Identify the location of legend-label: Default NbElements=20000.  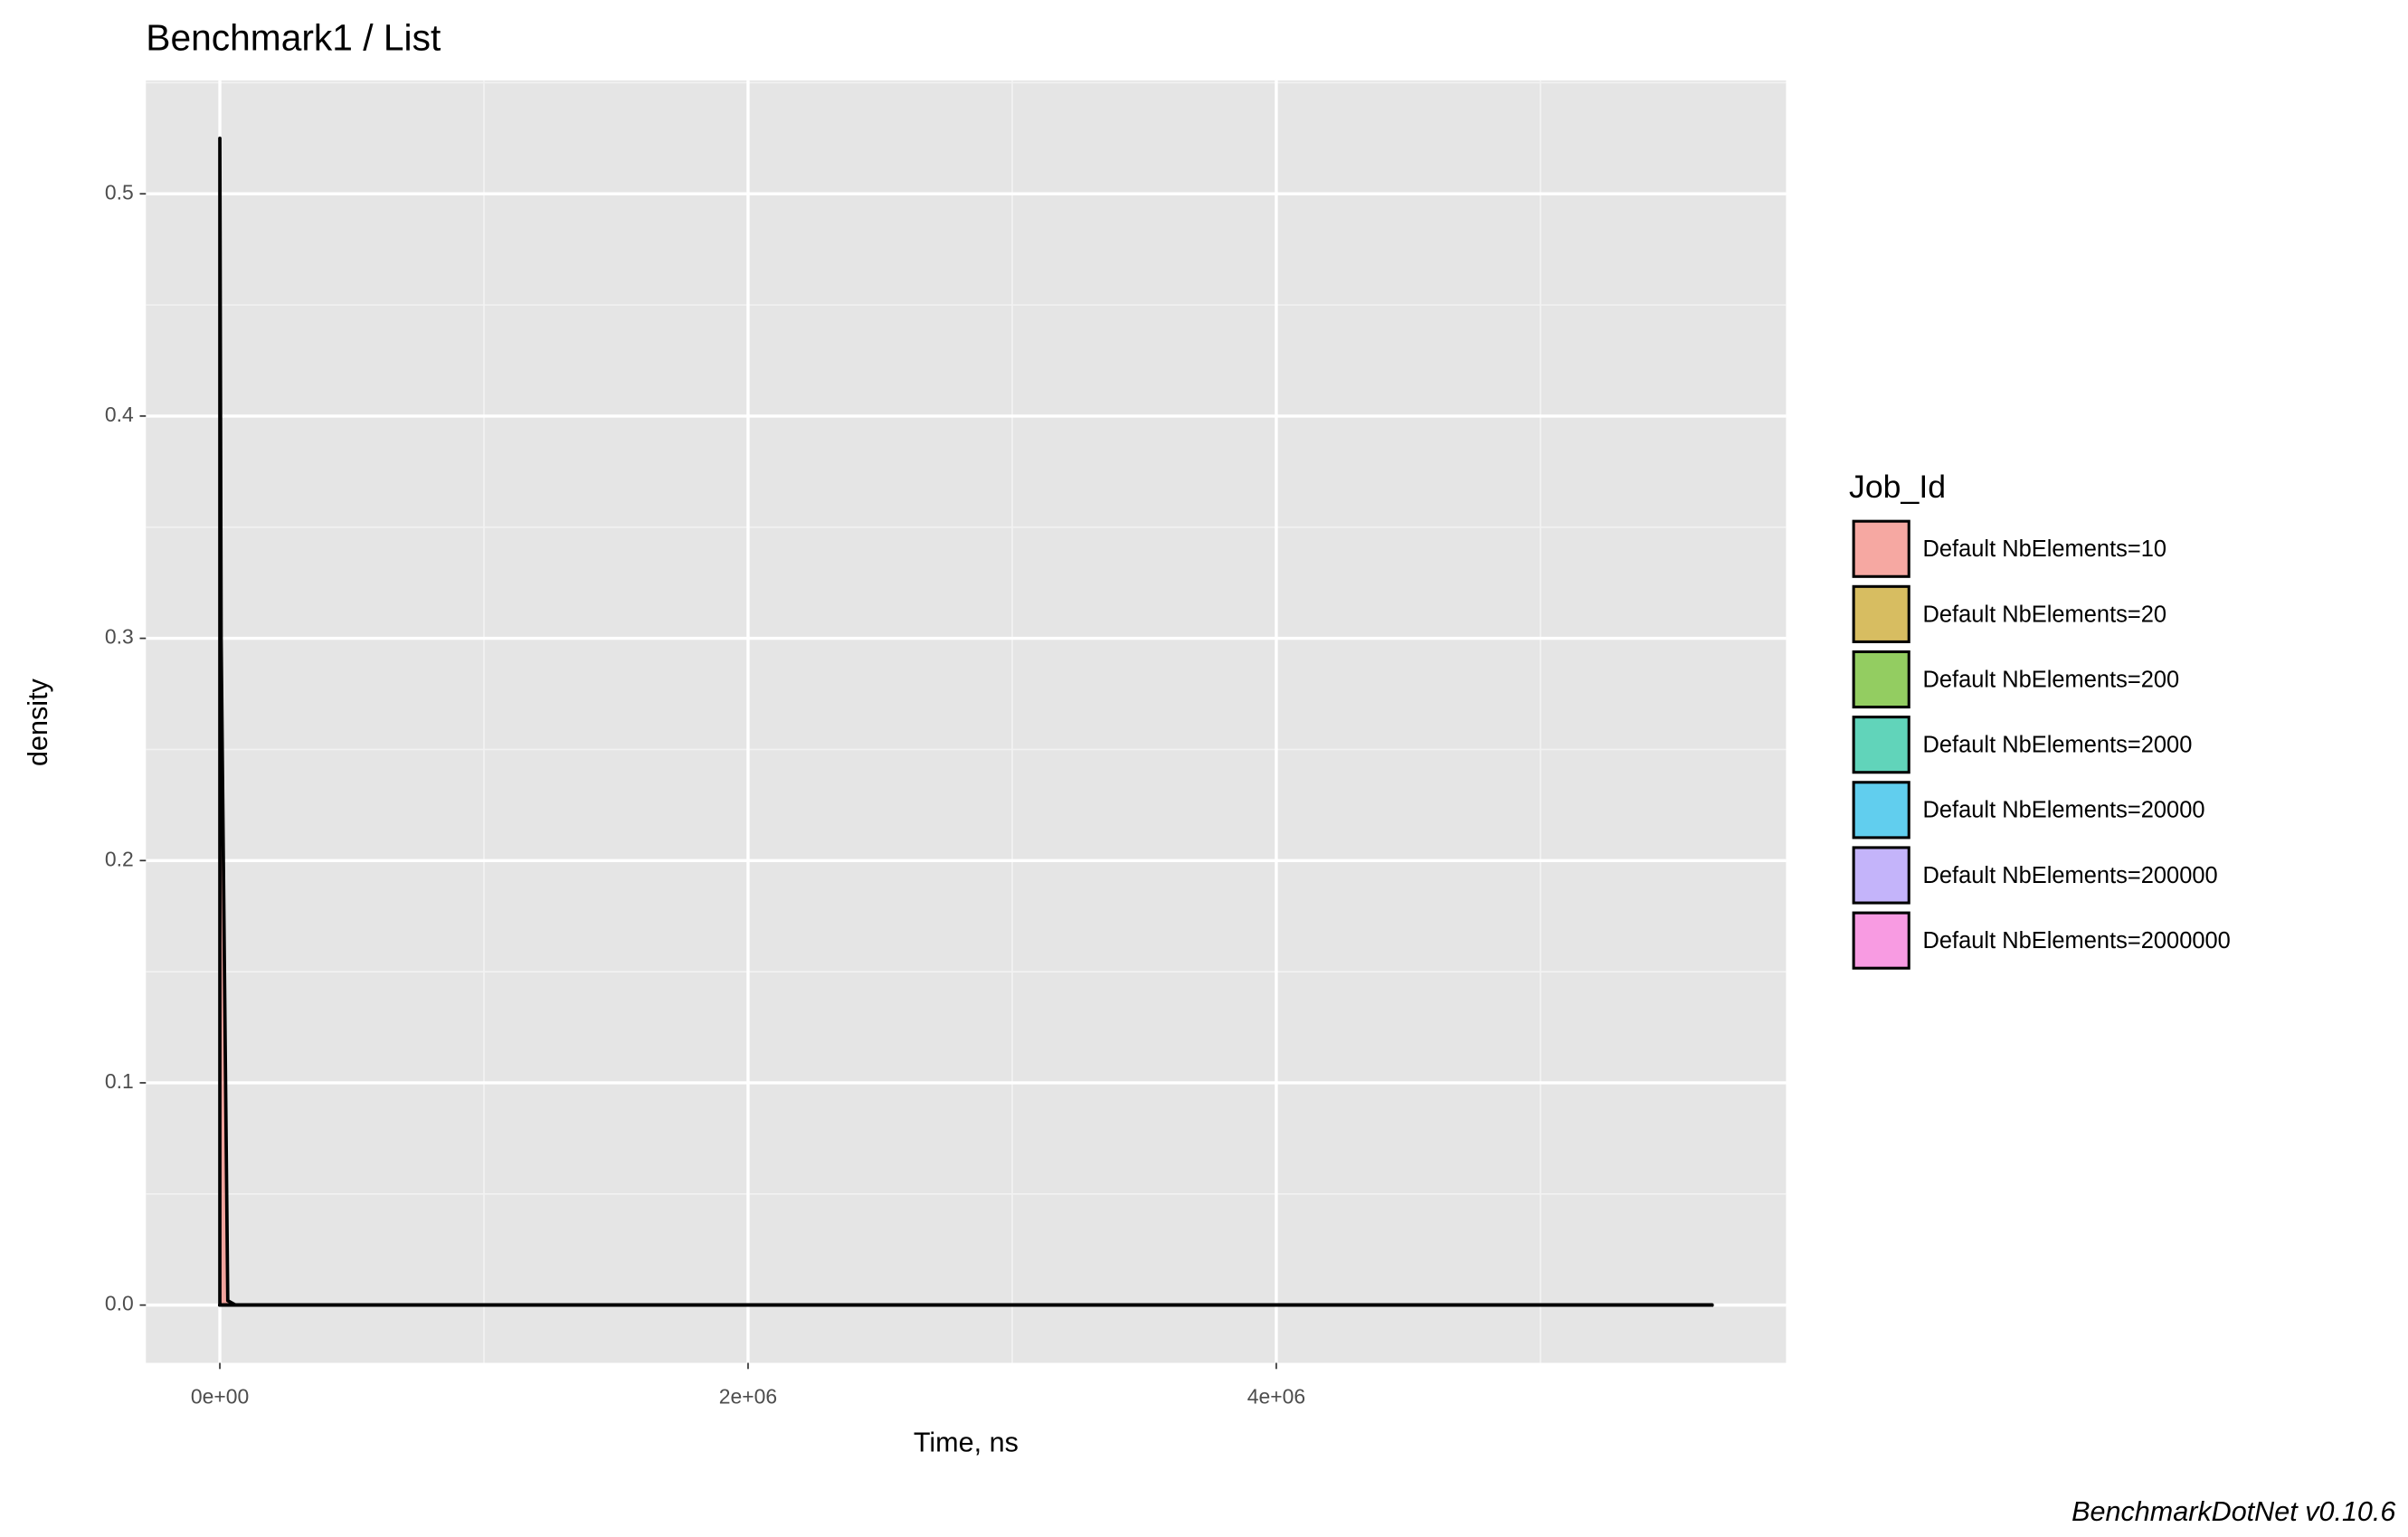
(2064, 810).